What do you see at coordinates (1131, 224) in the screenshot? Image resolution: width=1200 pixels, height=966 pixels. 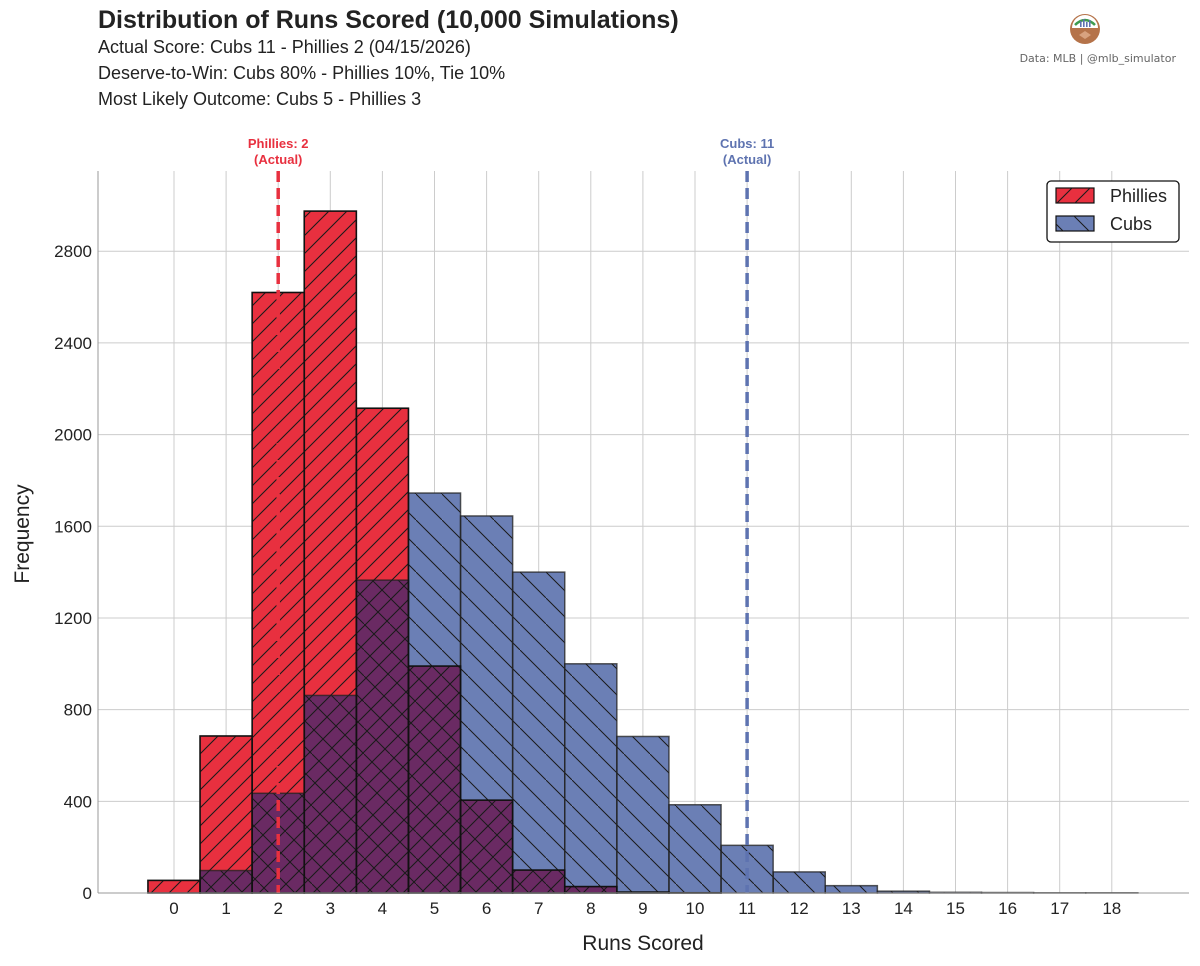 I see `legend-label-cubs: Cubs` at bounding box center [1131, 224].